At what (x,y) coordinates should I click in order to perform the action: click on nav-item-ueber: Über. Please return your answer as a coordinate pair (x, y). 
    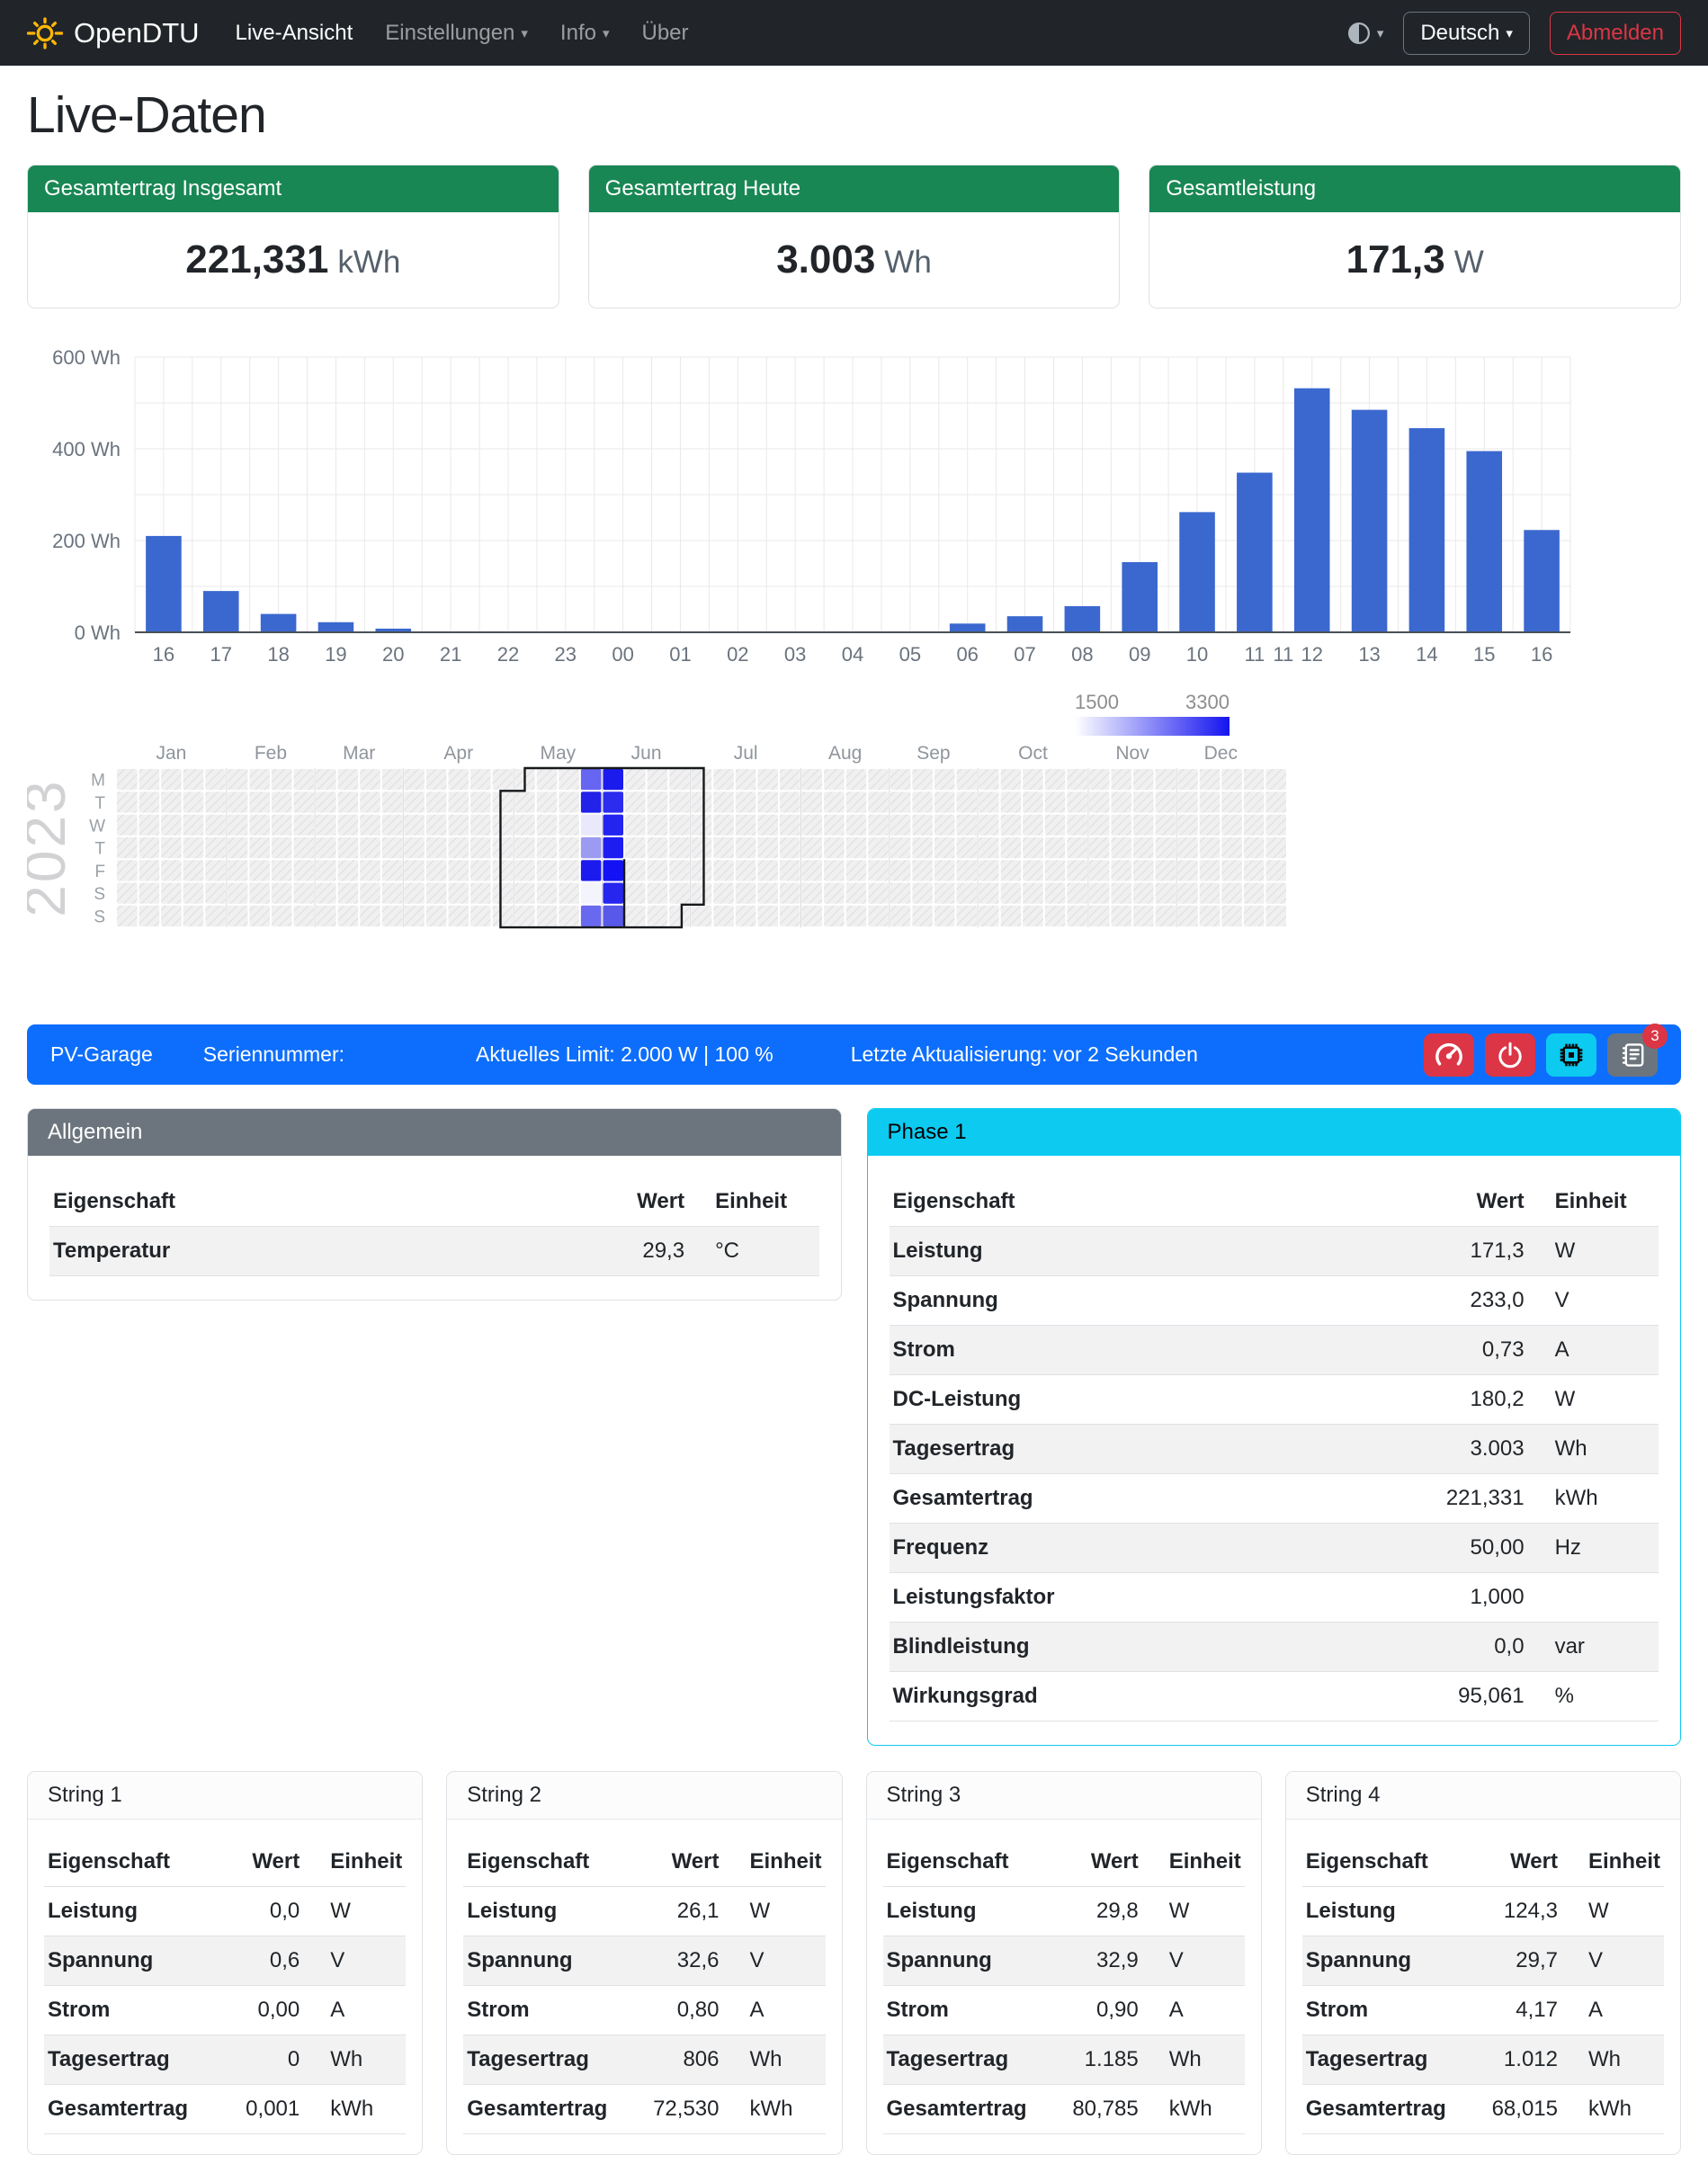
    Looking at the image, I should click on (665, 32).